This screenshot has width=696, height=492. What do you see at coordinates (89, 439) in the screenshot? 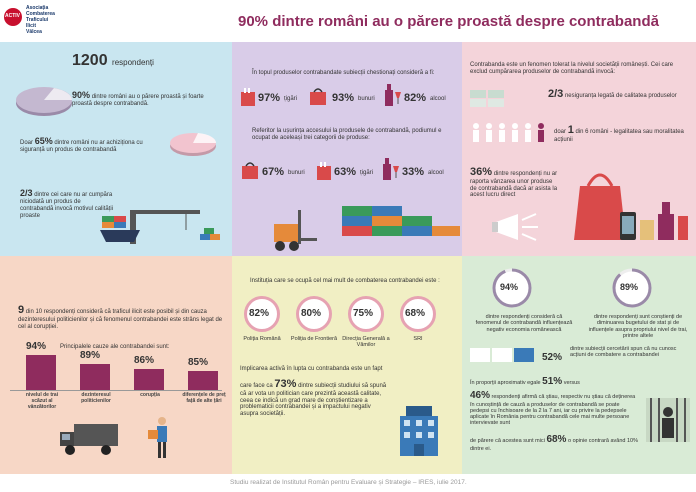
I see `truck-icon` at bounding box center [89, 439].